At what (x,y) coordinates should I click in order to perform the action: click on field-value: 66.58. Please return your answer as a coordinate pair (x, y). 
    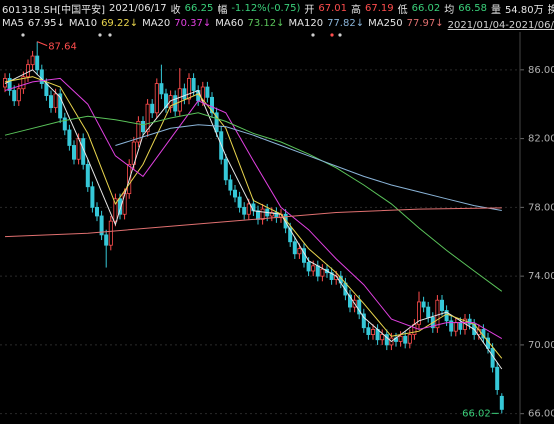
    Looking at the image, I should click on (472, 8).